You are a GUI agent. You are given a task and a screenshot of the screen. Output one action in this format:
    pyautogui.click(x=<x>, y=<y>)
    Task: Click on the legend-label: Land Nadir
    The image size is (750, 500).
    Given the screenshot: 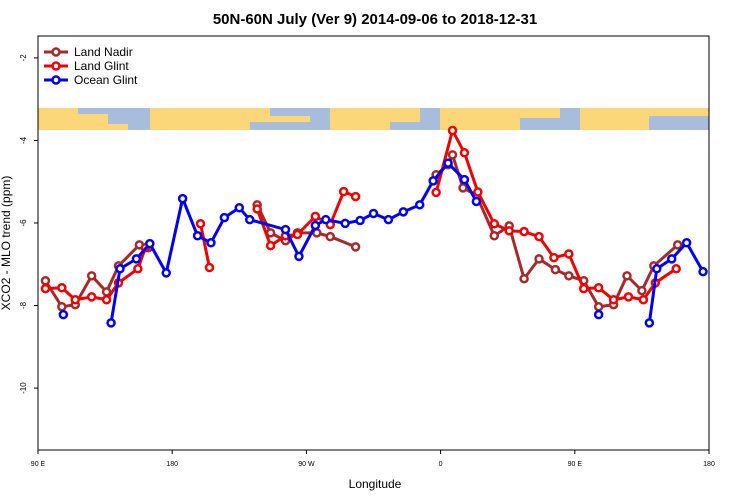 What is the action you would take?
    pyautogui.click(x=103, y=52)
    